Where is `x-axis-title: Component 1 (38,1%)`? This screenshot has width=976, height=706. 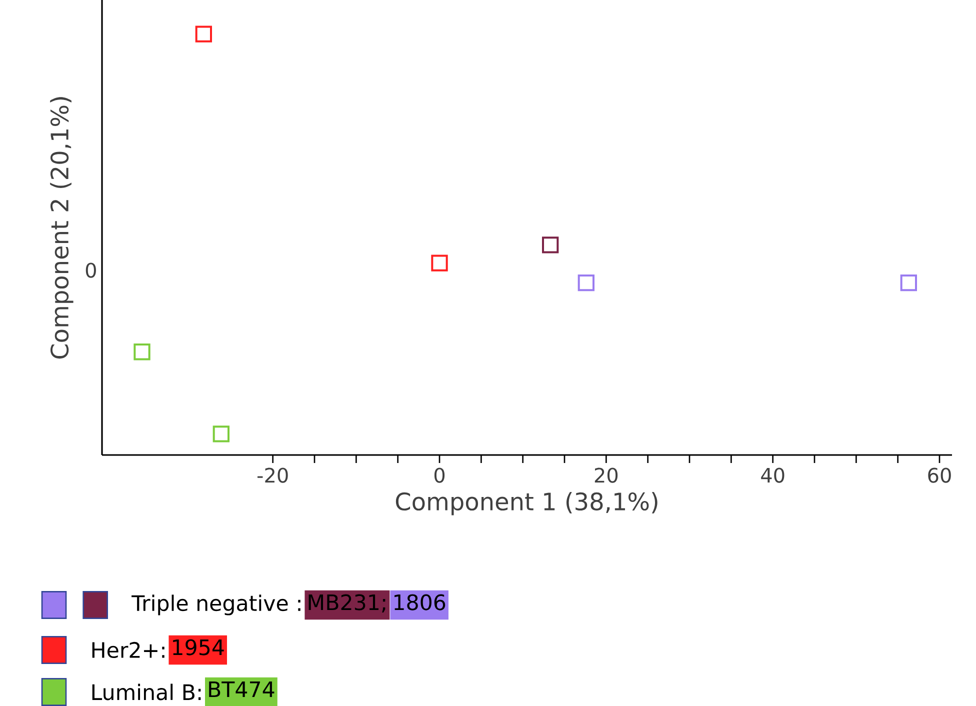 x-axis-title: Component 1 (38,1%) is located at coordinates (527, 504).